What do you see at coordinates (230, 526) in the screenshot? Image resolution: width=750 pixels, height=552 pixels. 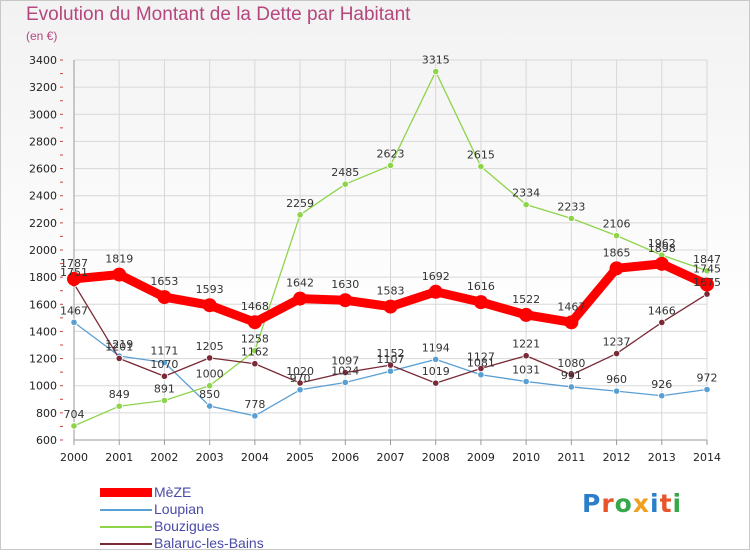 I see `legend-entry-bouzigues: Bouzigues` at bounding box center [230, 526].